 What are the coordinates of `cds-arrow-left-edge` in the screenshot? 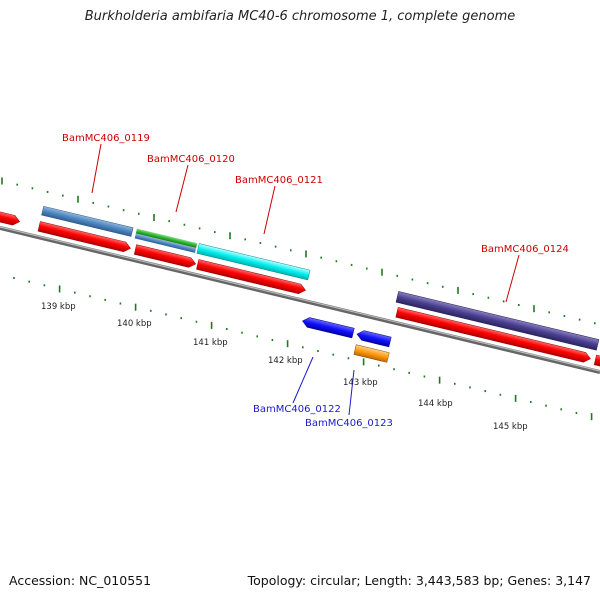 It's located at (10, 218).